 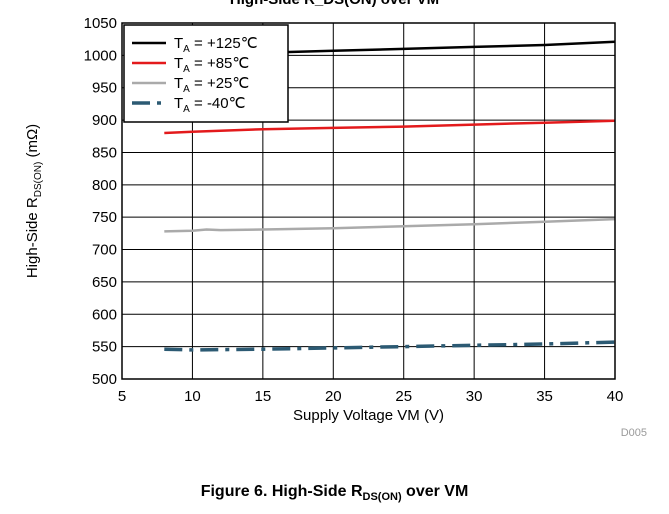 I want to click on y-tick-label: 600, so click(x=104, y=314).